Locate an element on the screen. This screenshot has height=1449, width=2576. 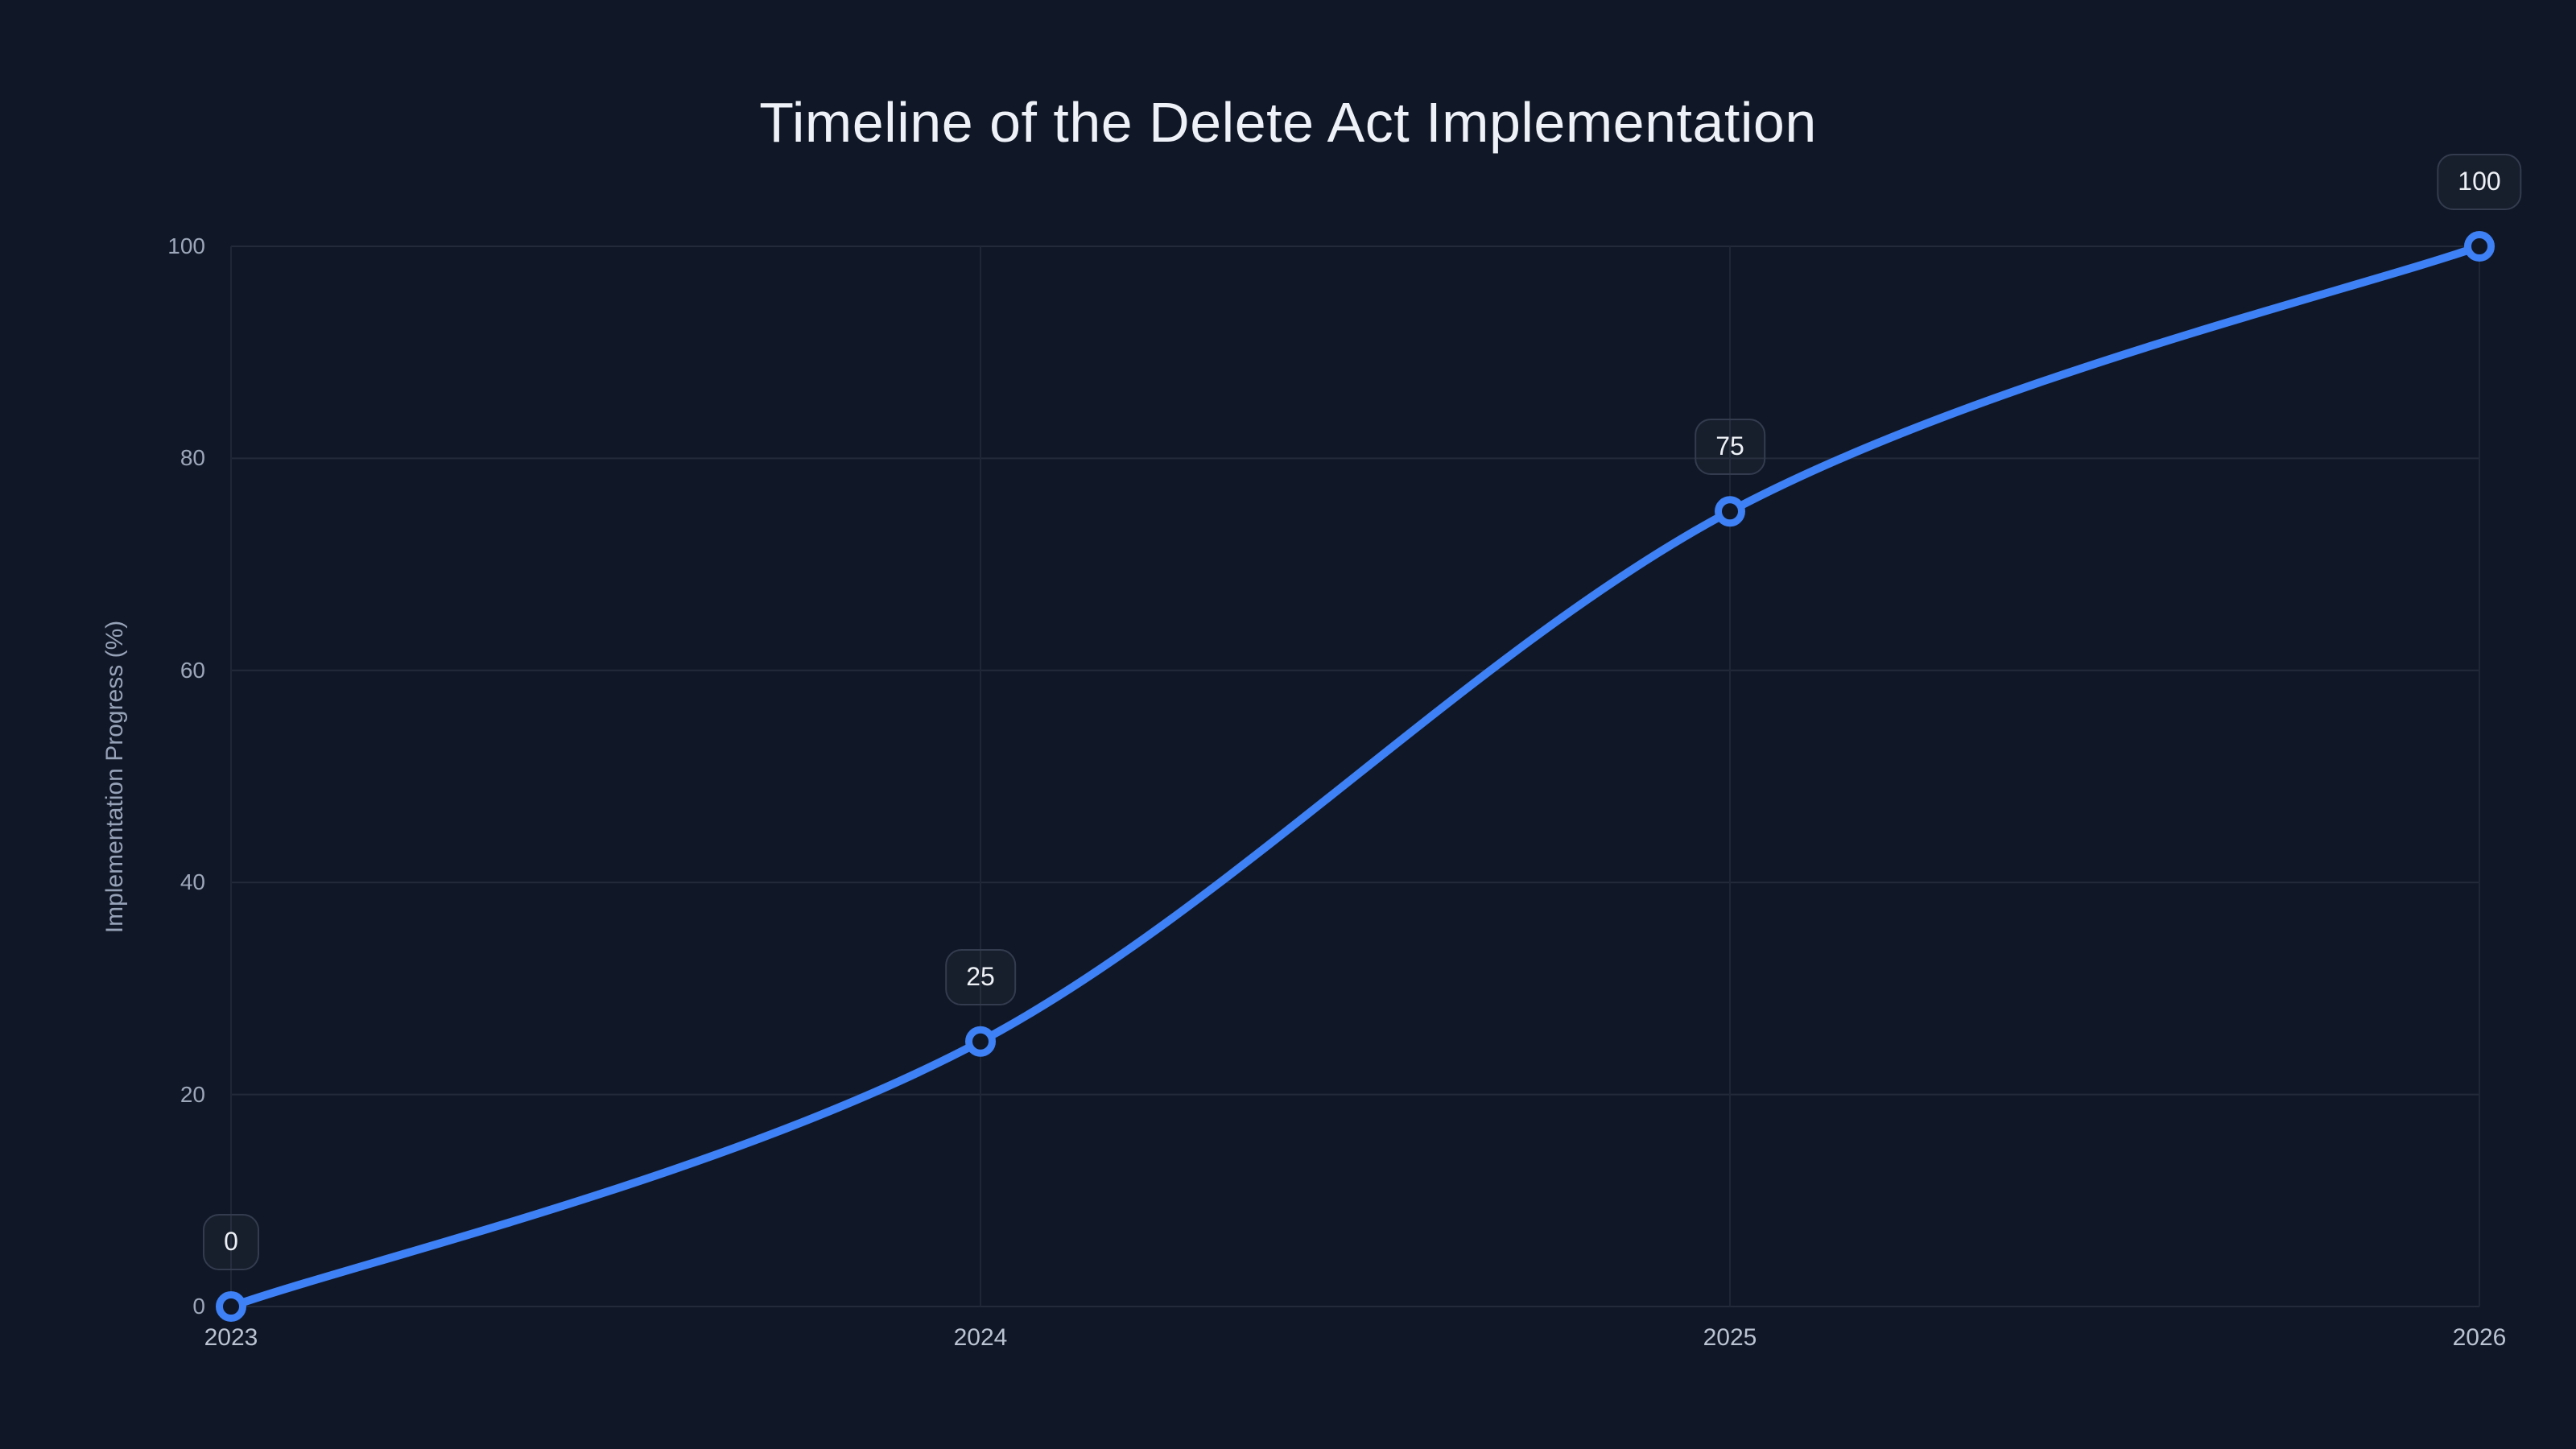
y-tick-label: 60 is located at coordinates (192, 670).